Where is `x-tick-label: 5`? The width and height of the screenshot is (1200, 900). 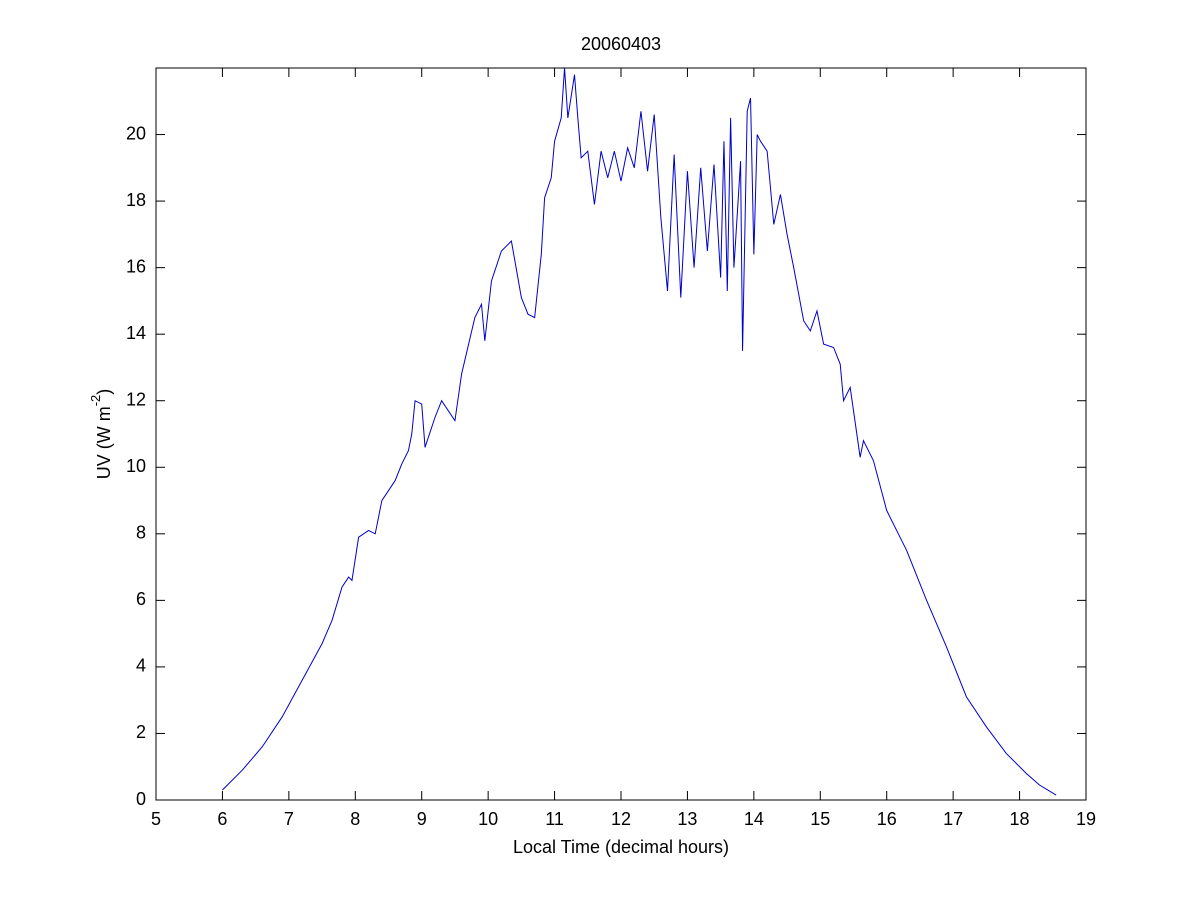
x-tick-label: 5 is located at coordinates (156, 819).